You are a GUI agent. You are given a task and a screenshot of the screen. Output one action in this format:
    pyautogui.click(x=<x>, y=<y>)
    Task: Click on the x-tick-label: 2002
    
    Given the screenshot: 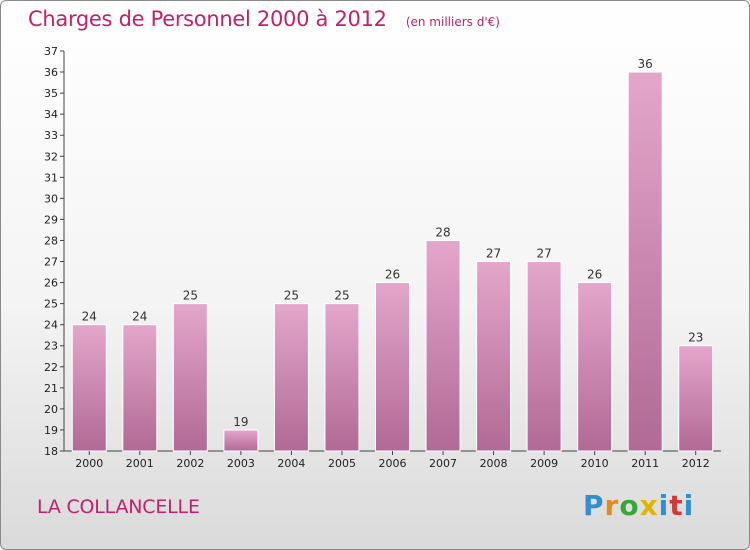 What is the action you would take?
    pyautogui.click(x=190, y=463)
    